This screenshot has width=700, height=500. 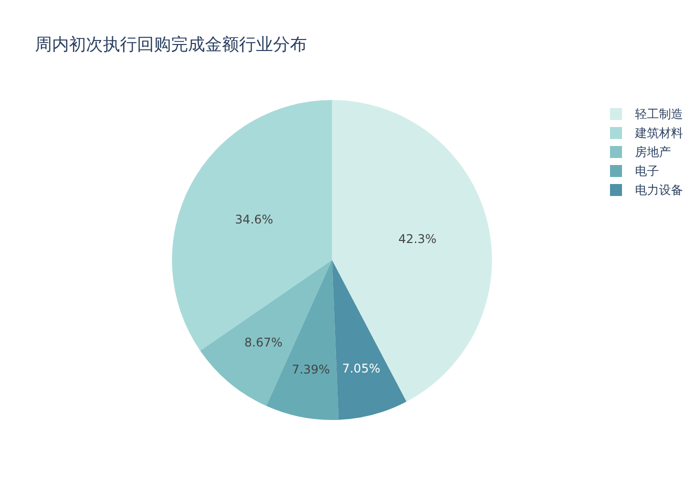 I want to click on data-label: 34.6%, so click(x=254, y=219).